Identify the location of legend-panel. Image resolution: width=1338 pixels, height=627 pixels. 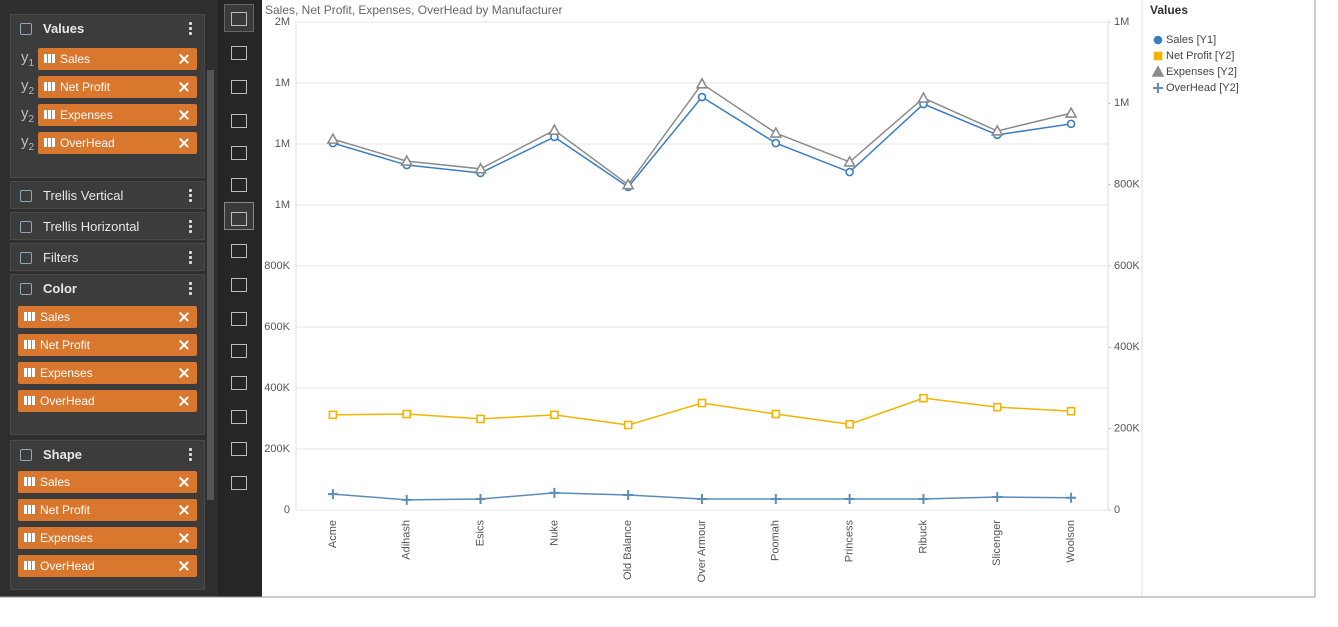
(1229, 298).